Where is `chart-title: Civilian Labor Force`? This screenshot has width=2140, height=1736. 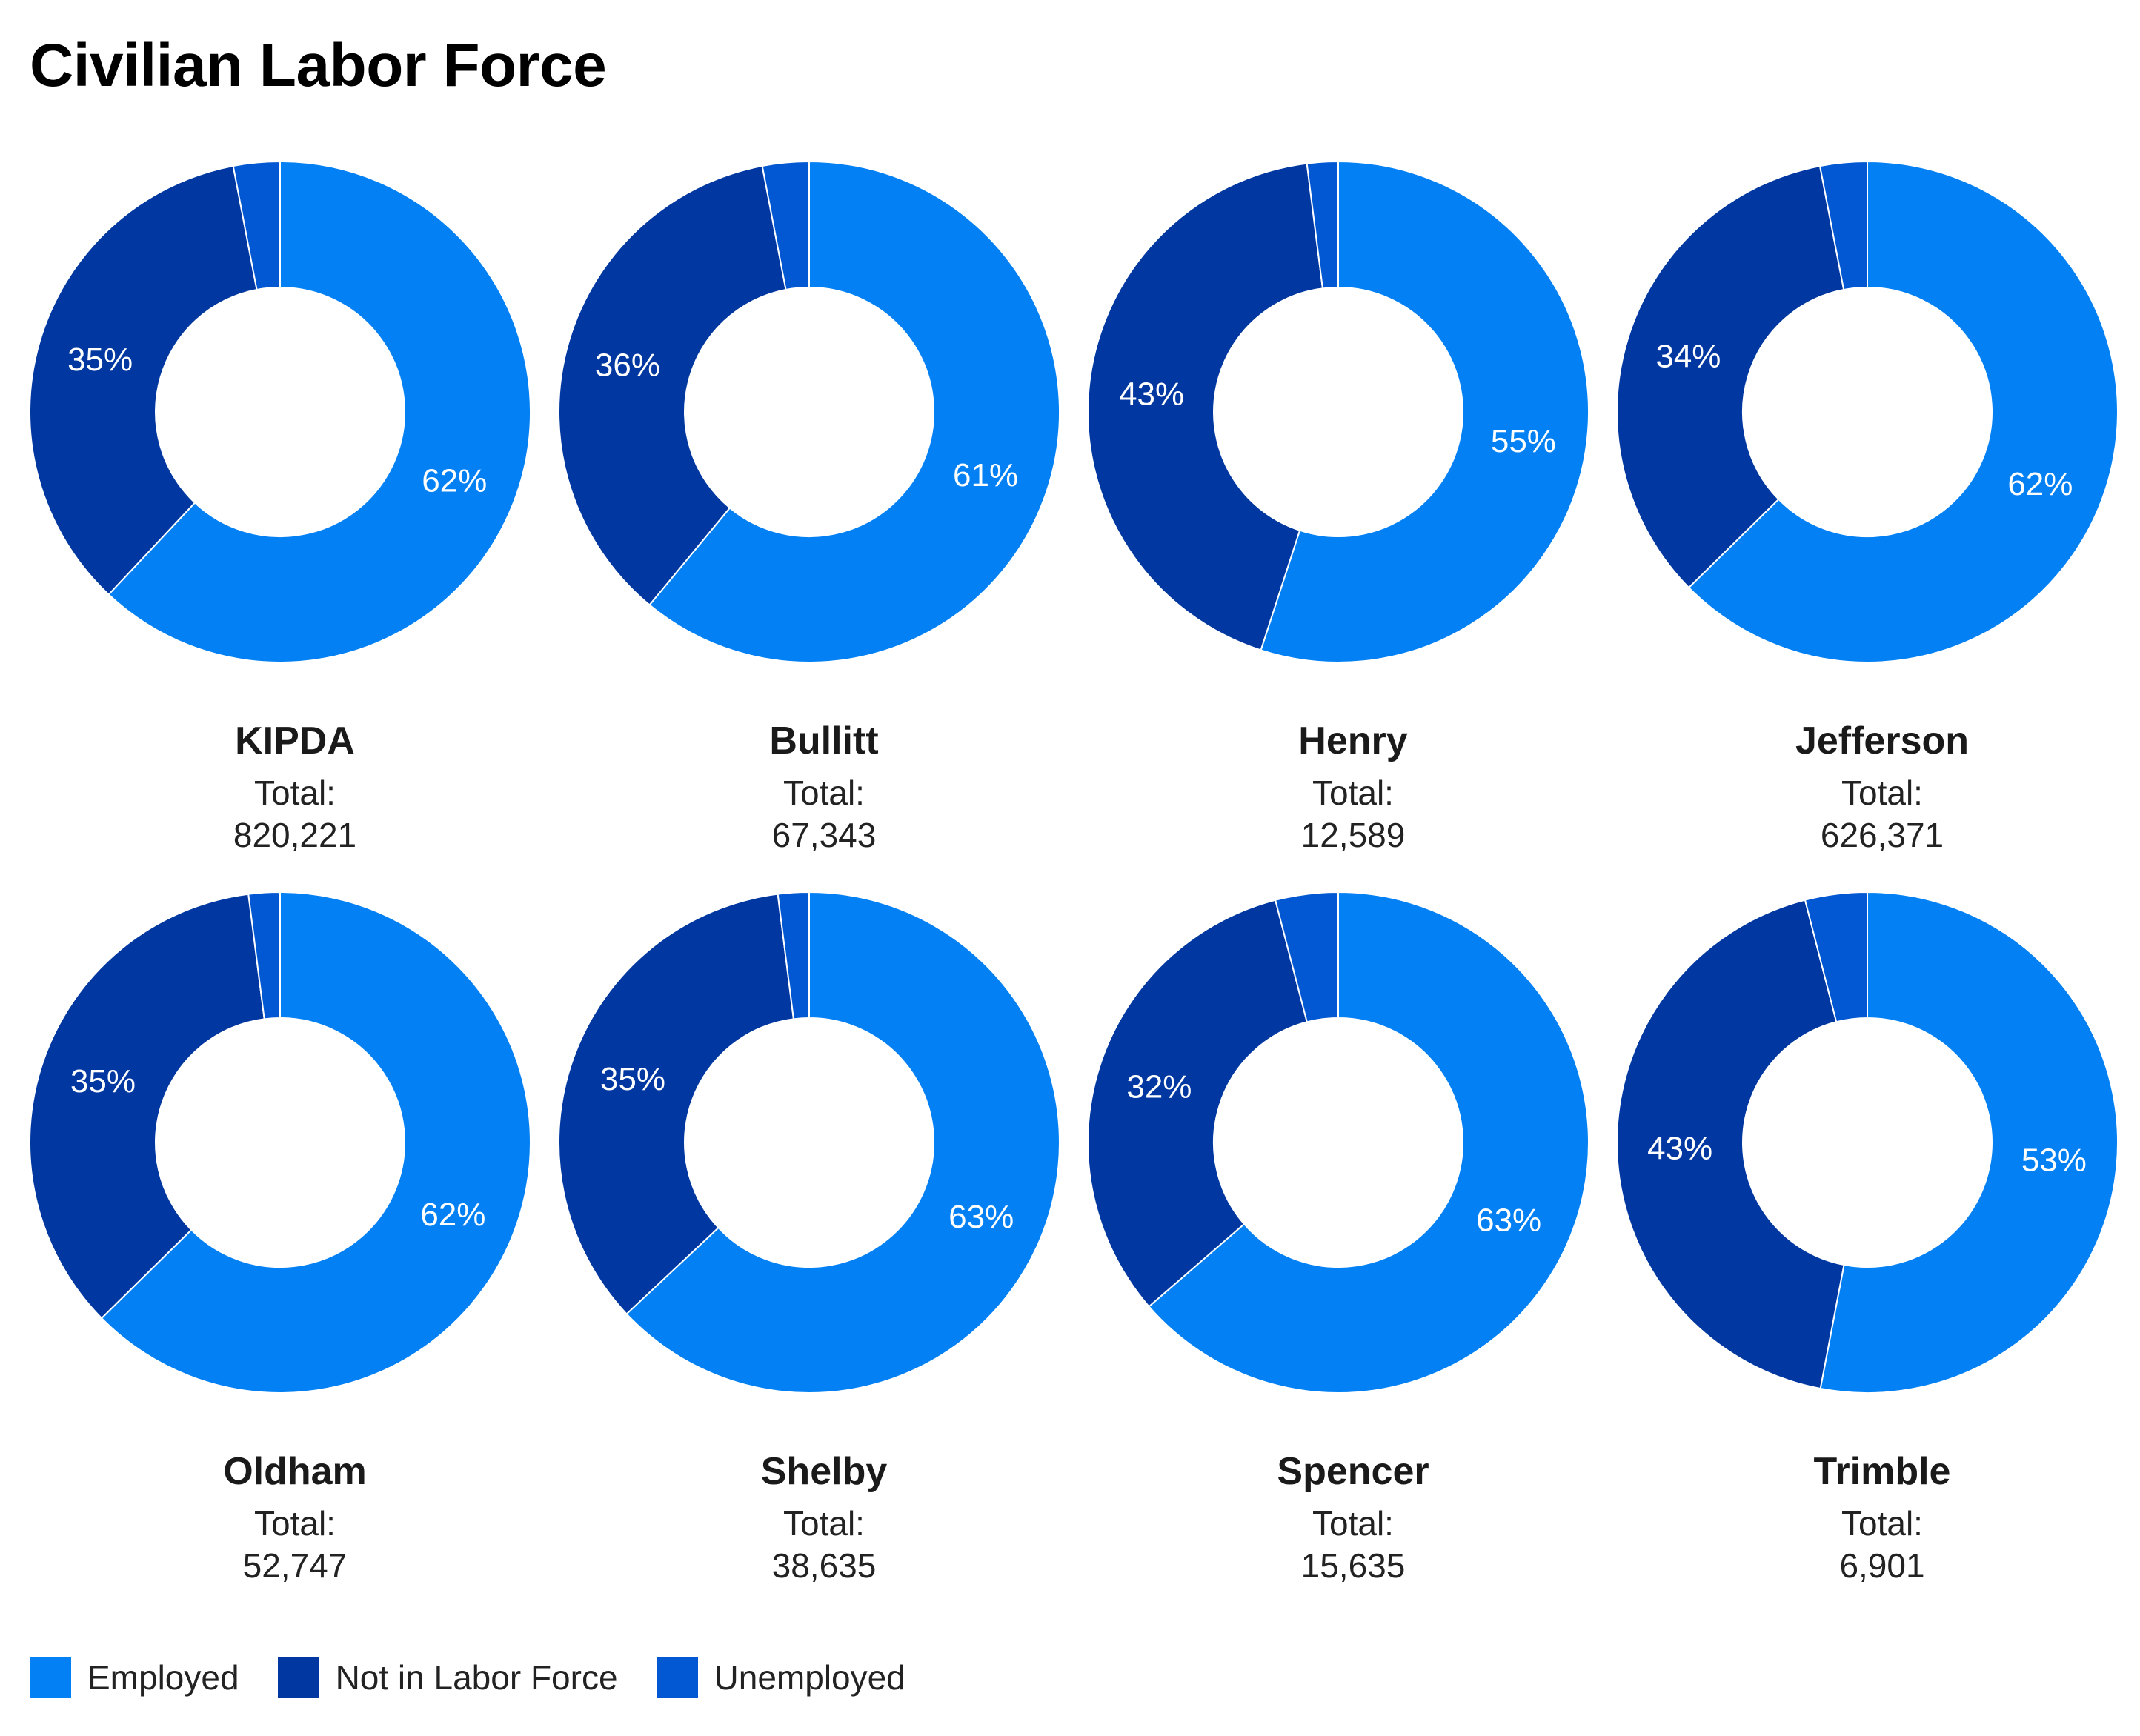 chart-title: Civilian Labor Force is located at coordinates (318, 65).